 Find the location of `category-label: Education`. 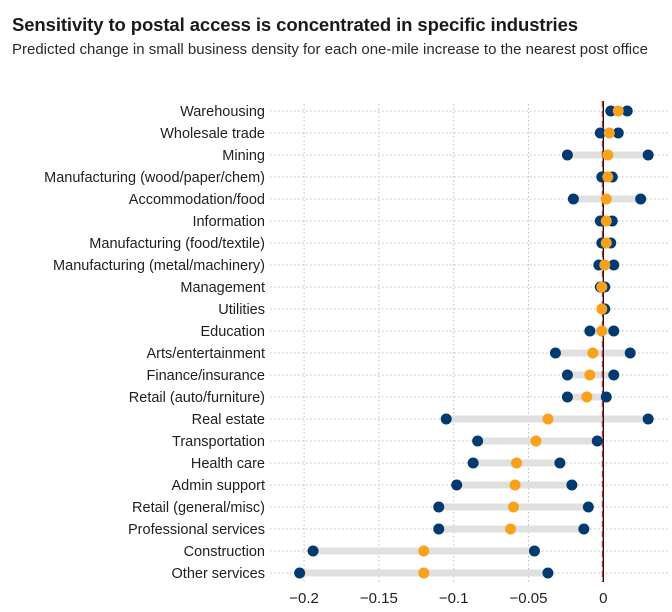

category-label: Education is located at coordinates (233, 332).